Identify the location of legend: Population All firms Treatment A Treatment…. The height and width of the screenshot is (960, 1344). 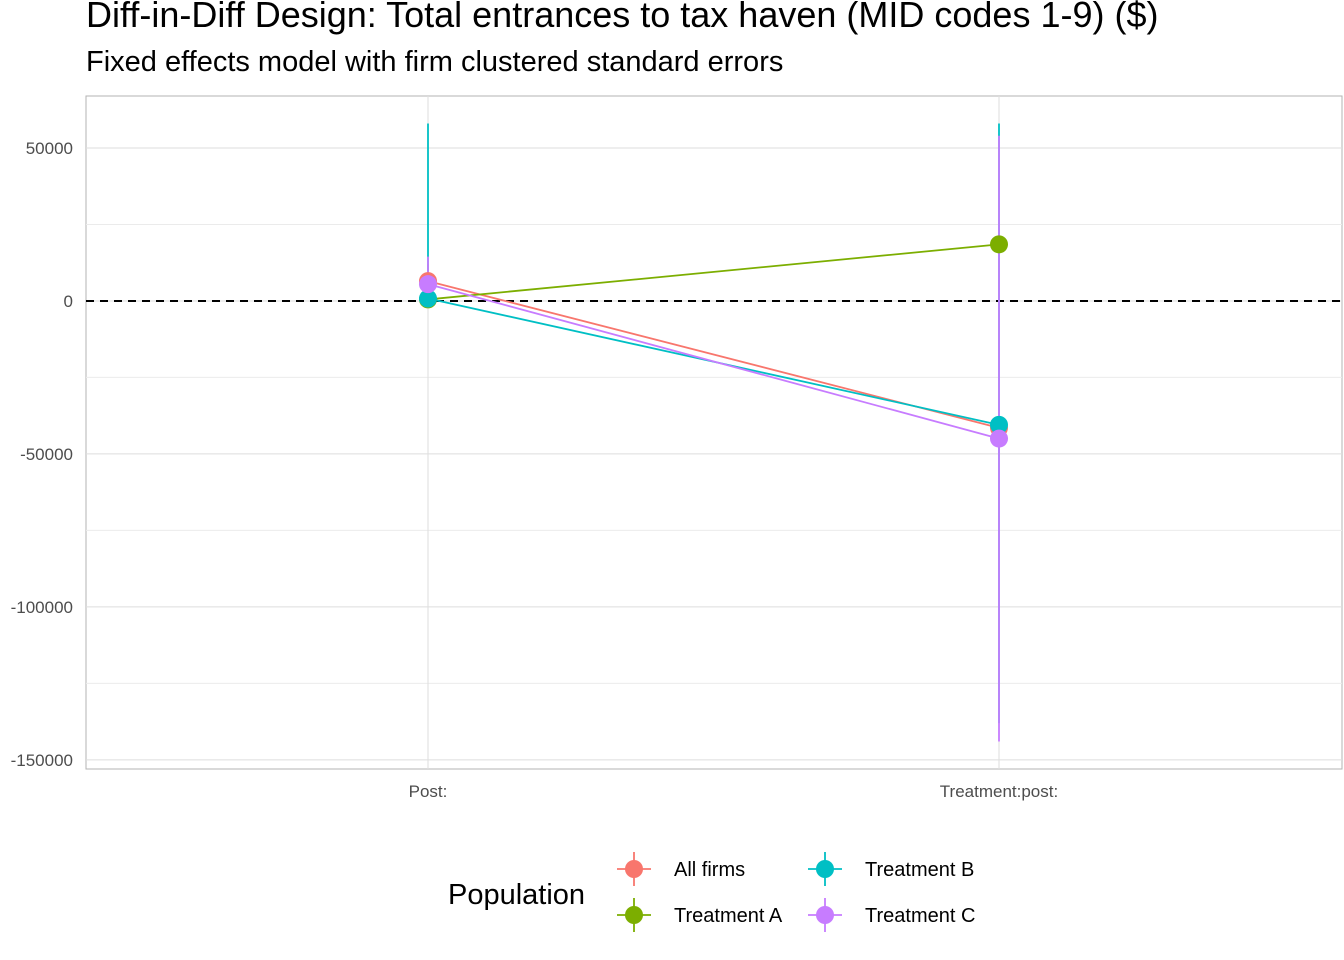
(711, 892).